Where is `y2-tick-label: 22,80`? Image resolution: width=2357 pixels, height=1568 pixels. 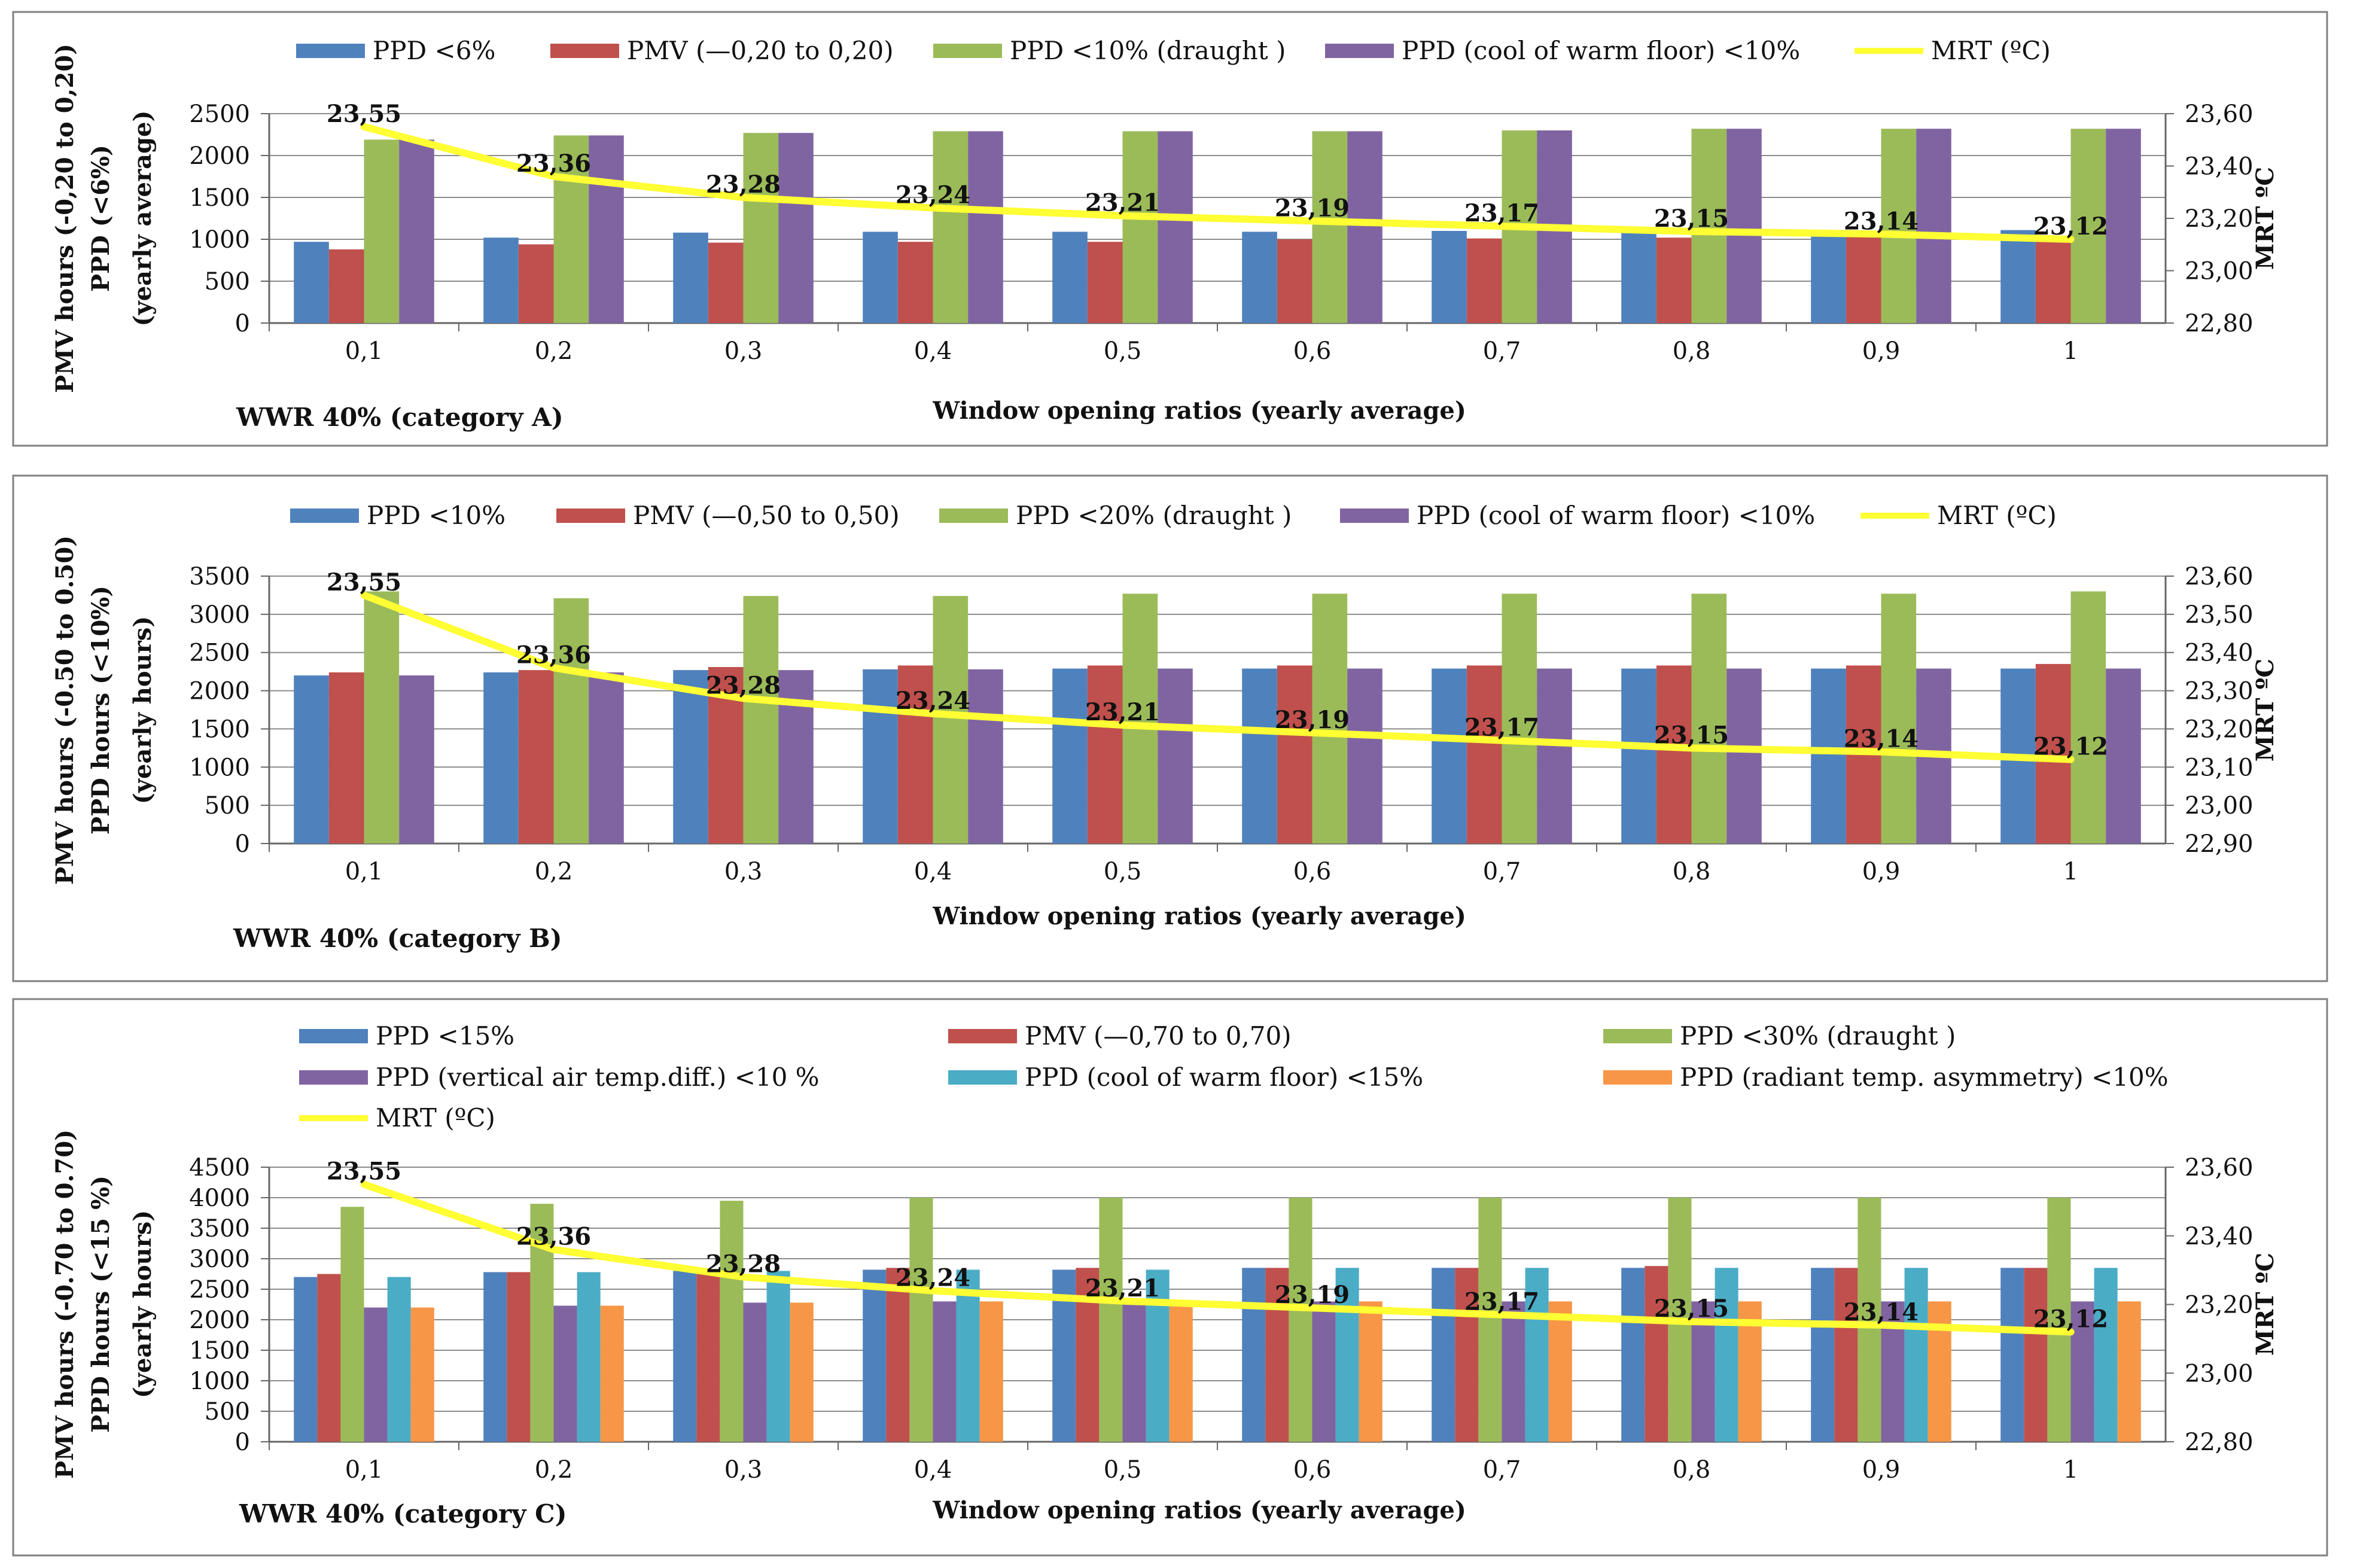 y2-tick-label: 22,80 is located at coordinates (2219, 1442).